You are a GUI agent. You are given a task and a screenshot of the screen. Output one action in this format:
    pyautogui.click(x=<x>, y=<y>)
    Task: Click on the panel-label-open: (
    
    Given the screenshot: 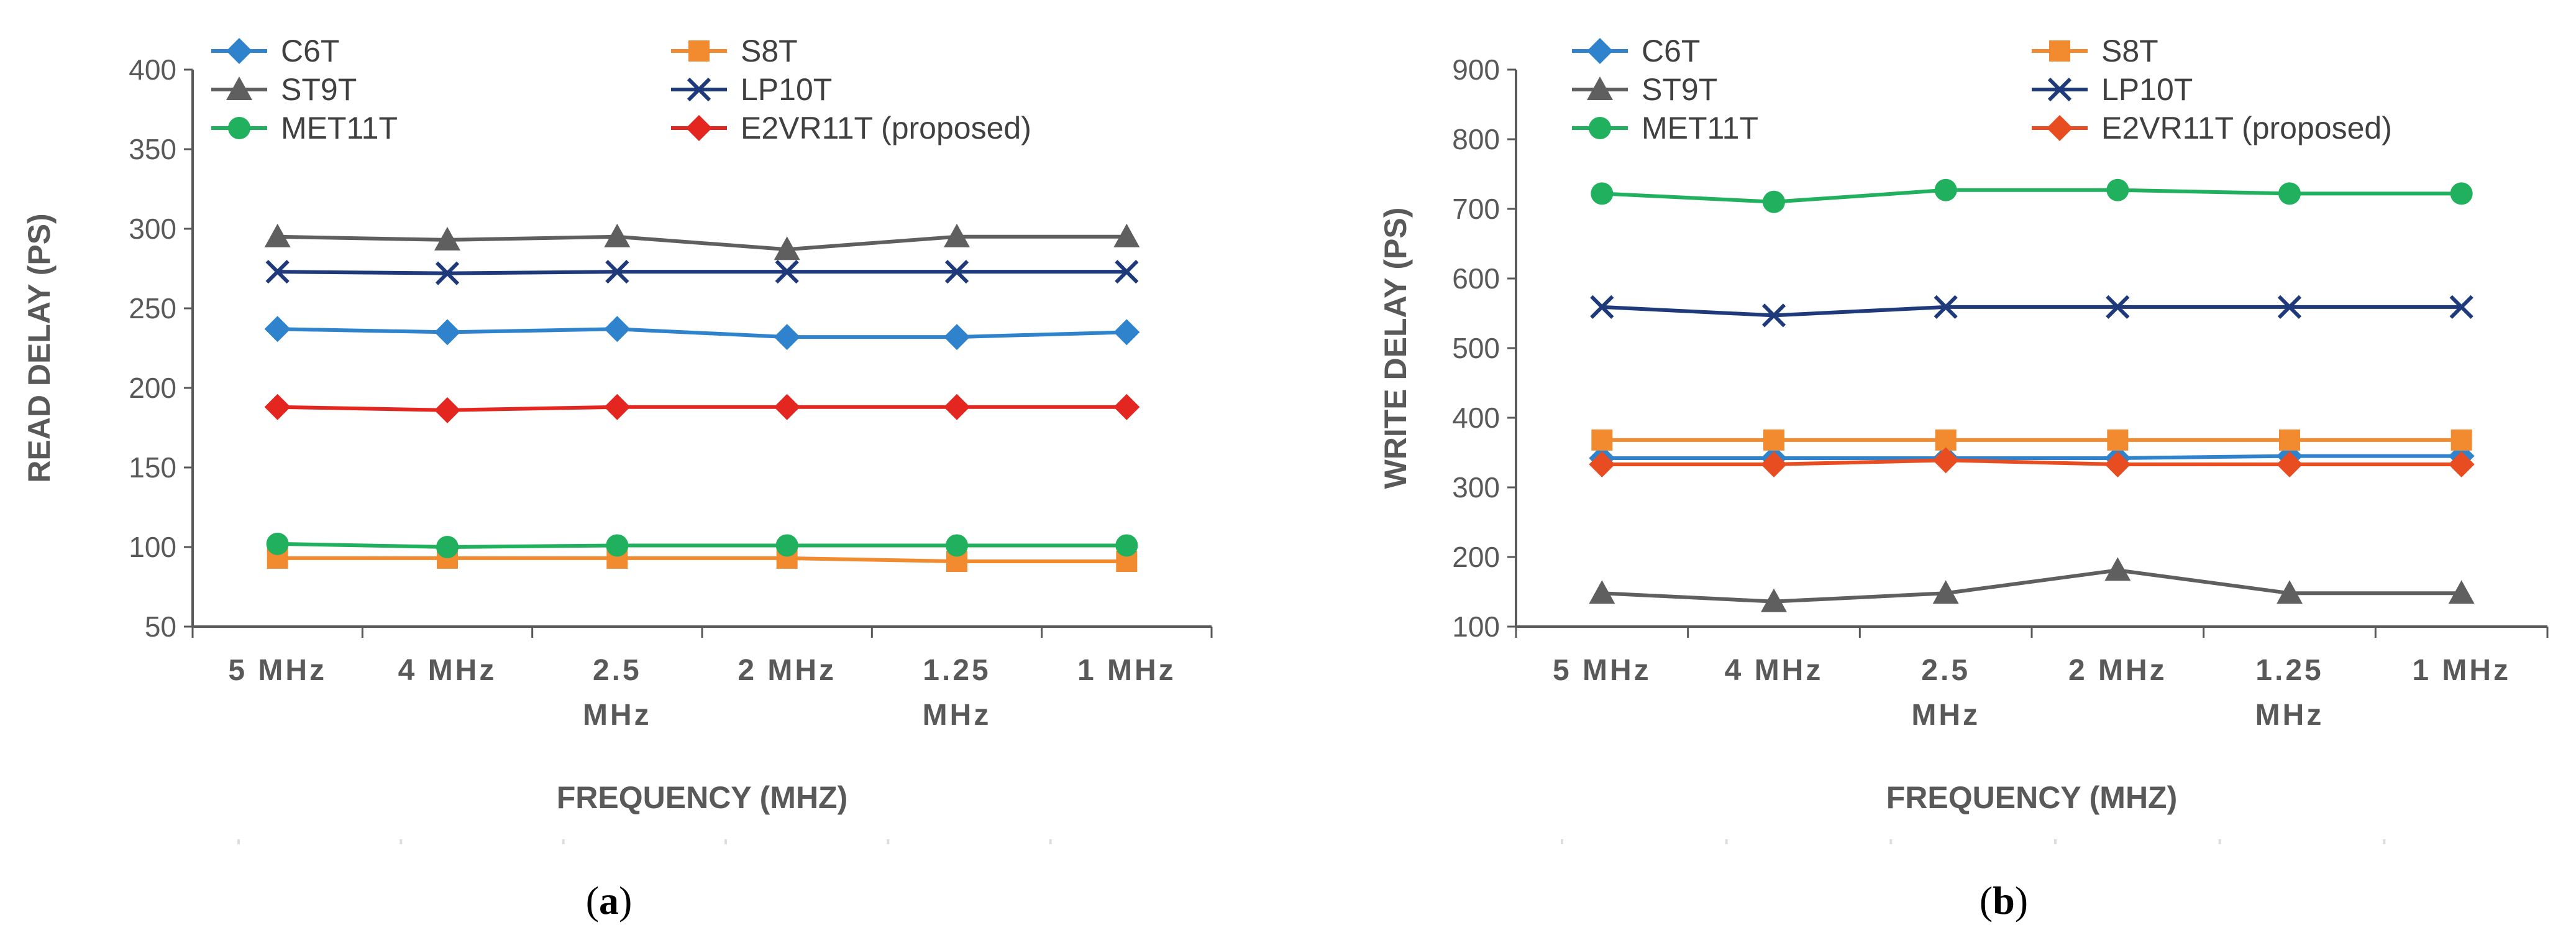 What is the action you would take?
    pyautogui.click(x=1986, y=900)
    